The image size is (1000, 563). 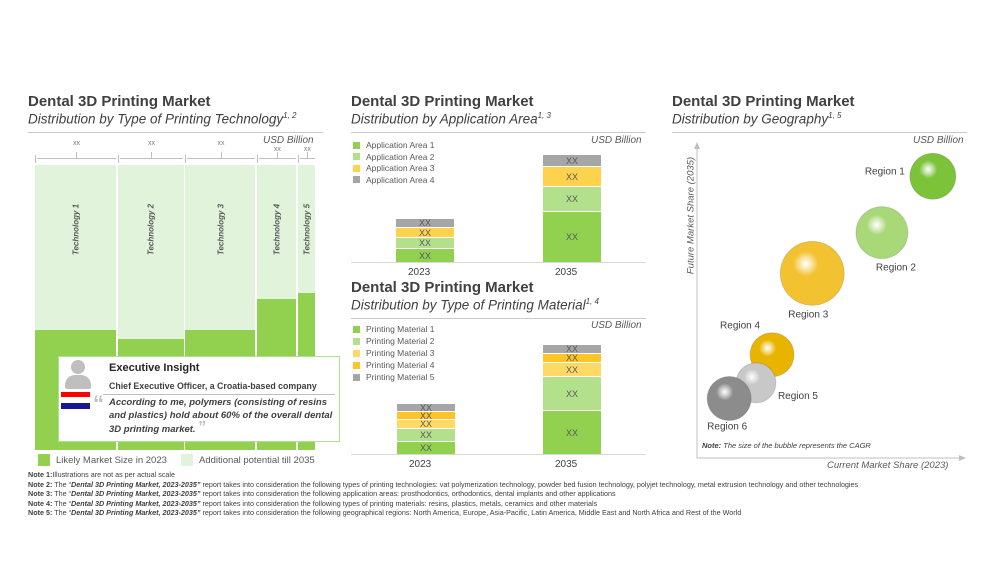 I want to click on legend-label: Printing Material 1, so click(x=400, y=329).